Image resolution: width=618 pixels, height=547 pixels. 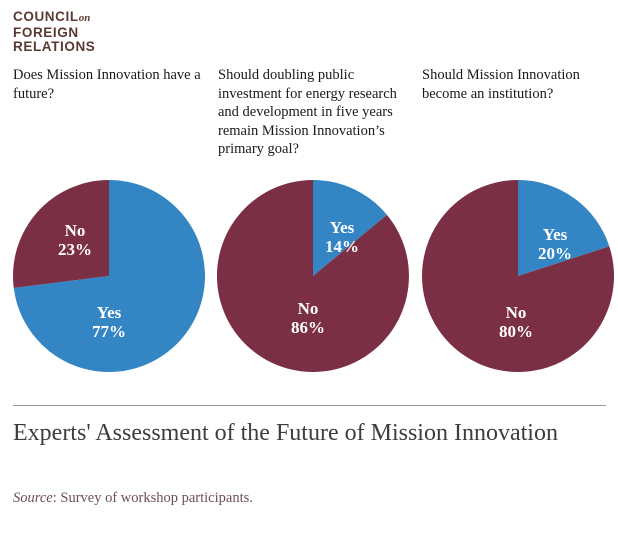 I want to click on pie-chart-0: No 23% Yes 77%, so click(x=109, y=276).